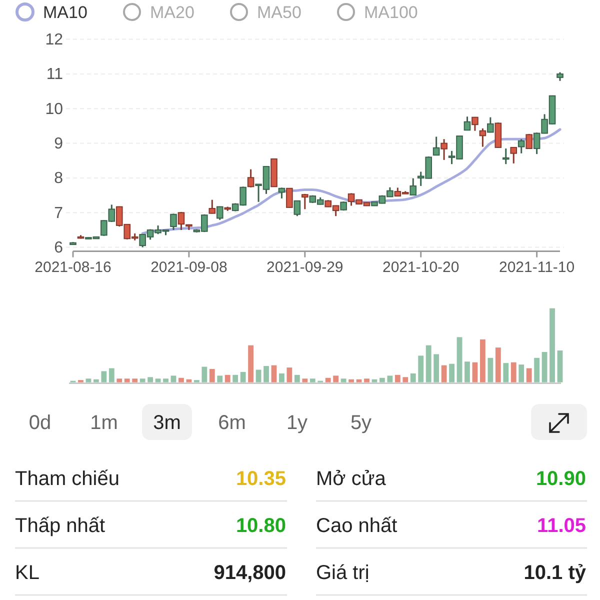 This screenshot has width=600, height=600. Describe the element at coordinates (59, 179) in the screenshot. I see `y-tick-label: 8` at that location.